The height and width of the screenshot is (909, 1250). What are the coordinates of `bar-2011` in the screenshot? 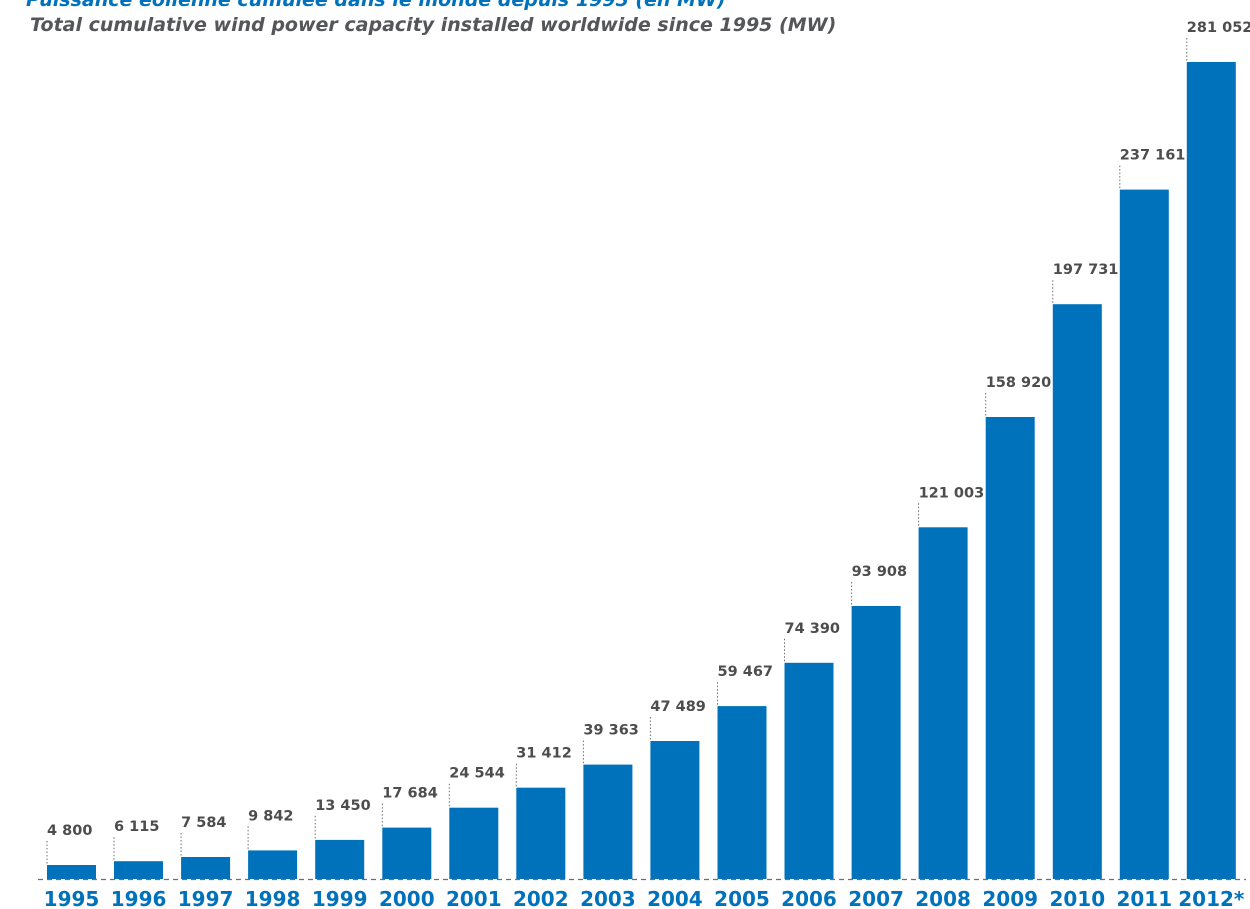 It's located at (1144, 534).